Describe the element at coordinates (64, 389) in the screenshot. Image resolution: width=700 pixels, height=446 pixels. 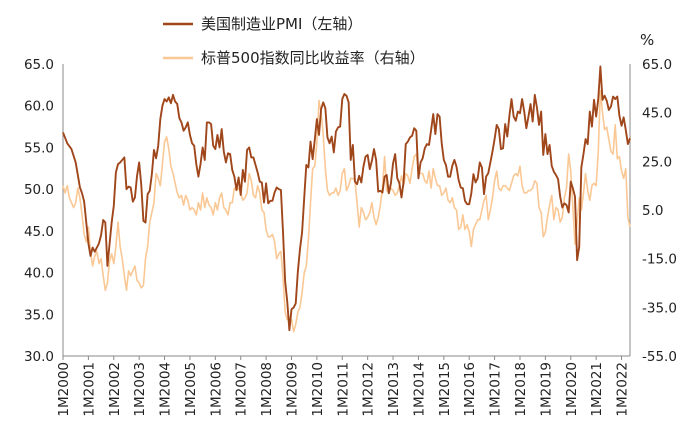
I see `x-tick-label: 1M2000` at that location.